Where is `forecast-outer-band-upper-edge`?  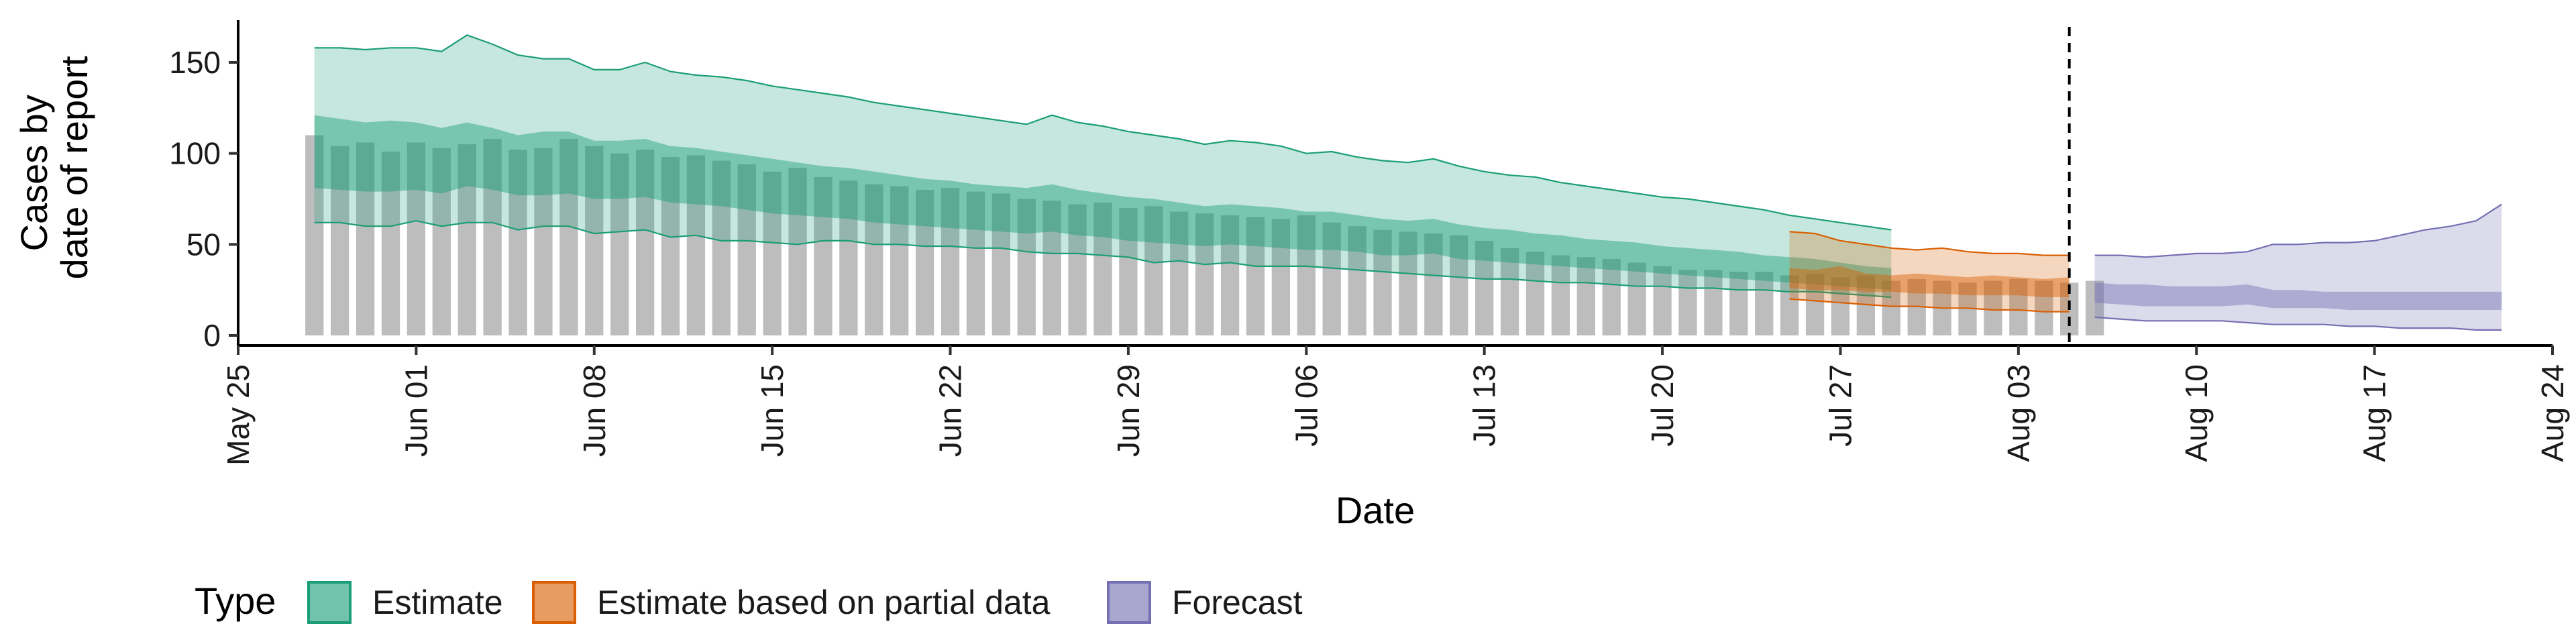
forecast-outer-band-upper-edge is located at coordinates (2298, 230).